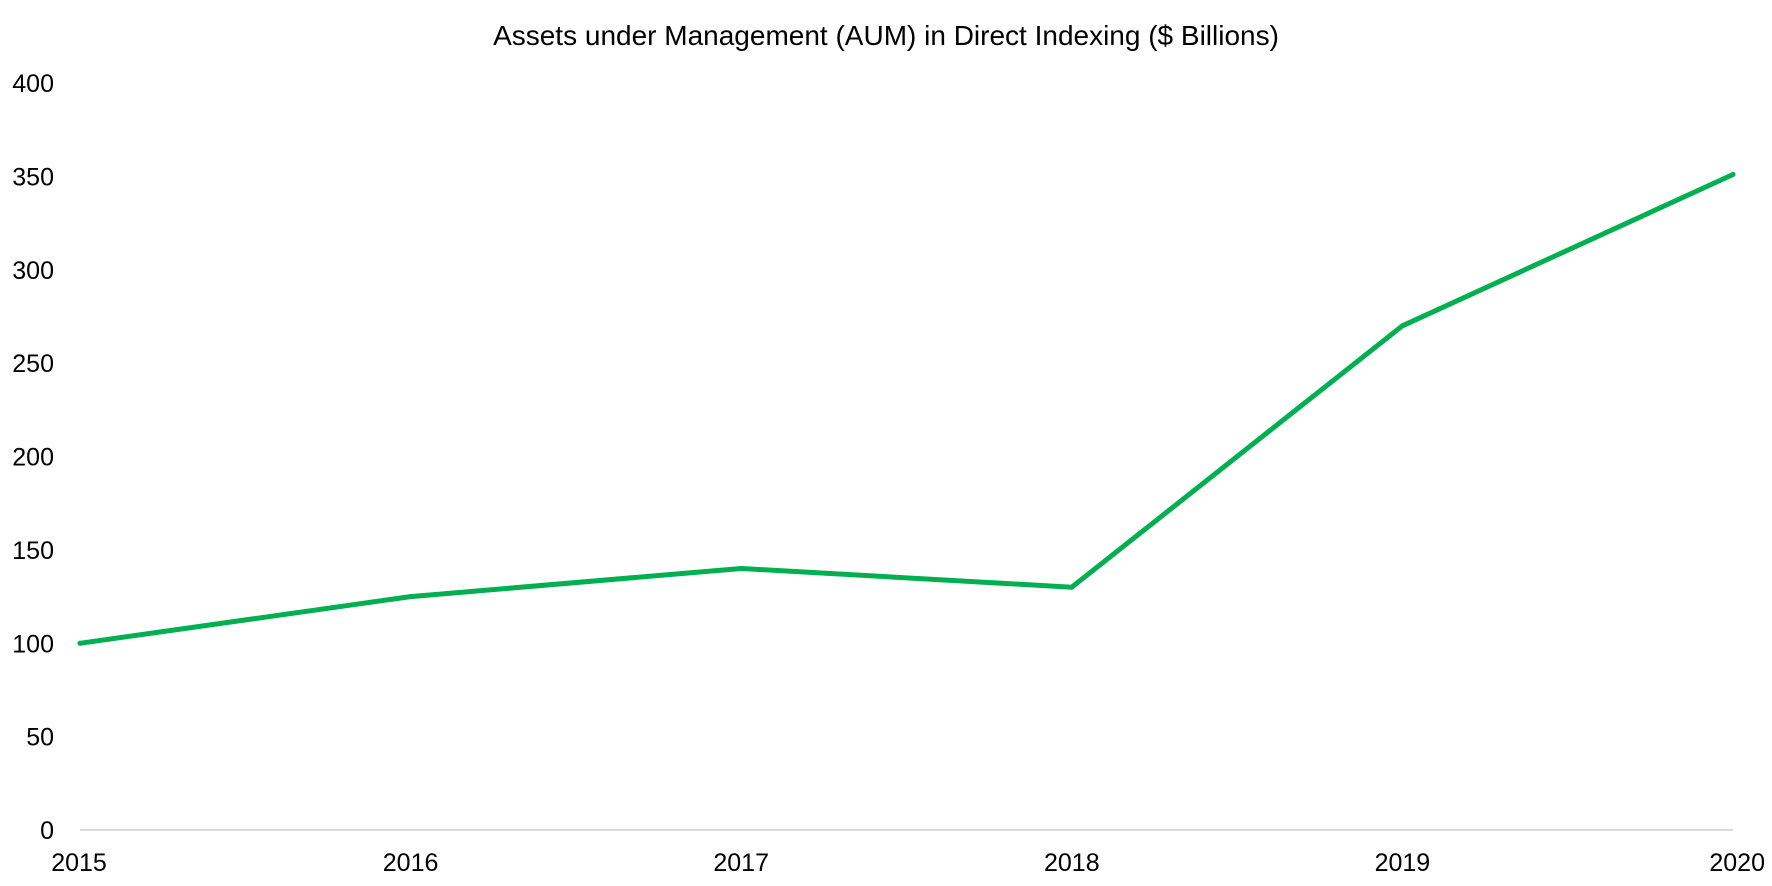  What do you see at coordinates (33, 271) in the screenshot?
I see `y-tick-label: 300` at bounding box center [33, 271].